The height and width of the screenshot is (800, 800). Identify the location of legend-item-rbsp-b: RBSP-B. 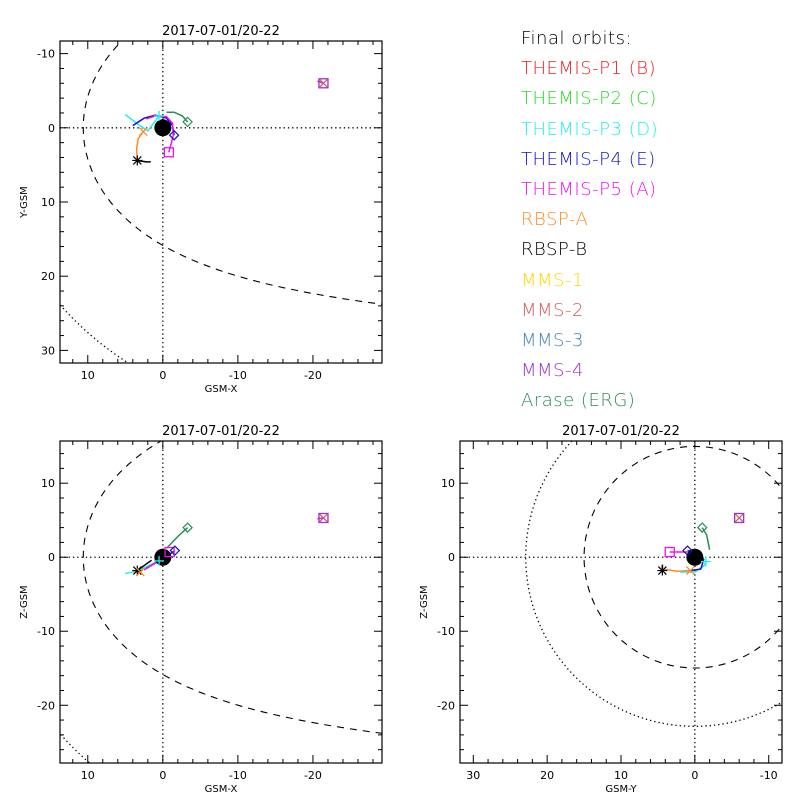
(554, 250).